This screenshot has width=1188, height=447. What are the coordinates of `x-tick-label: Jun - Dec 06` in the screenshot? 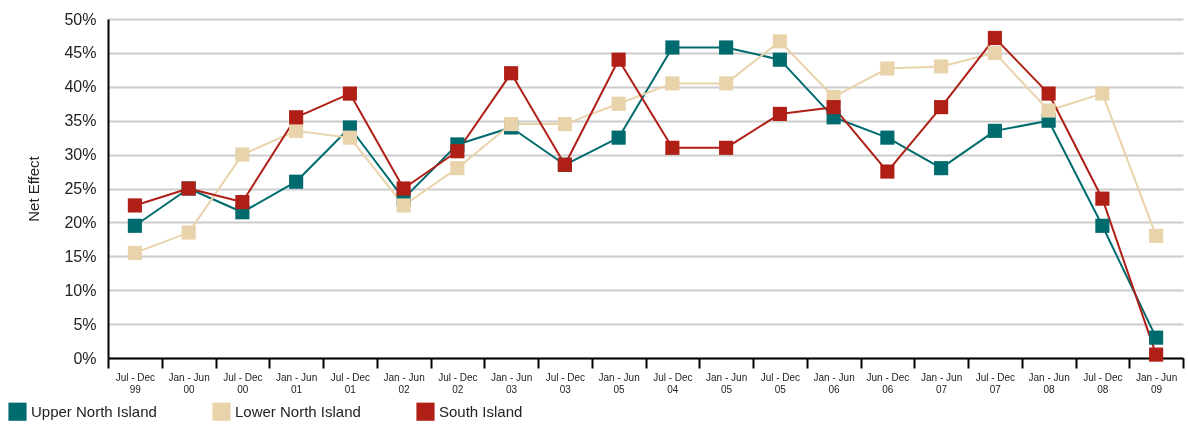 It's located at (888, 383).